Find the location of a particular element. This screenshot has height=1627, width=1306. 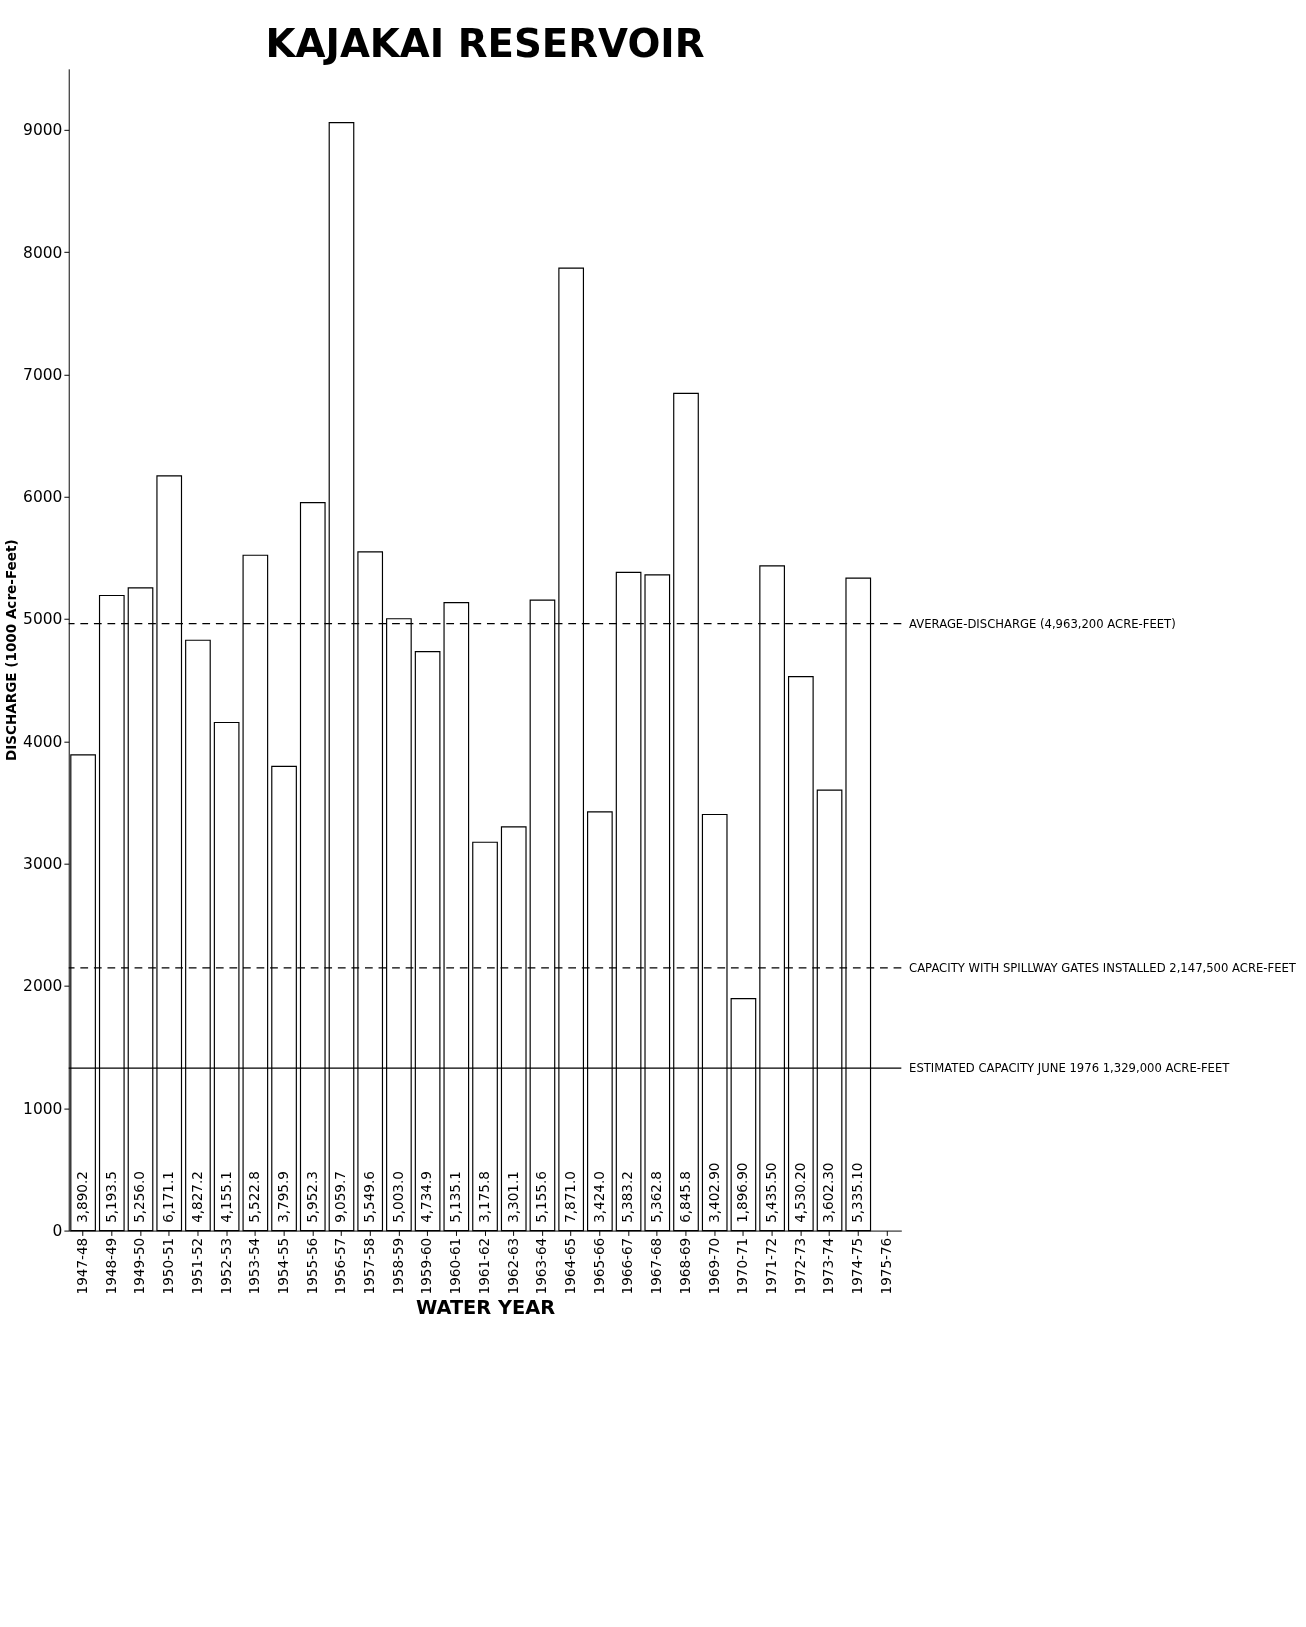

y-tick-label: 1000 is located at coordinates (43, 1108).